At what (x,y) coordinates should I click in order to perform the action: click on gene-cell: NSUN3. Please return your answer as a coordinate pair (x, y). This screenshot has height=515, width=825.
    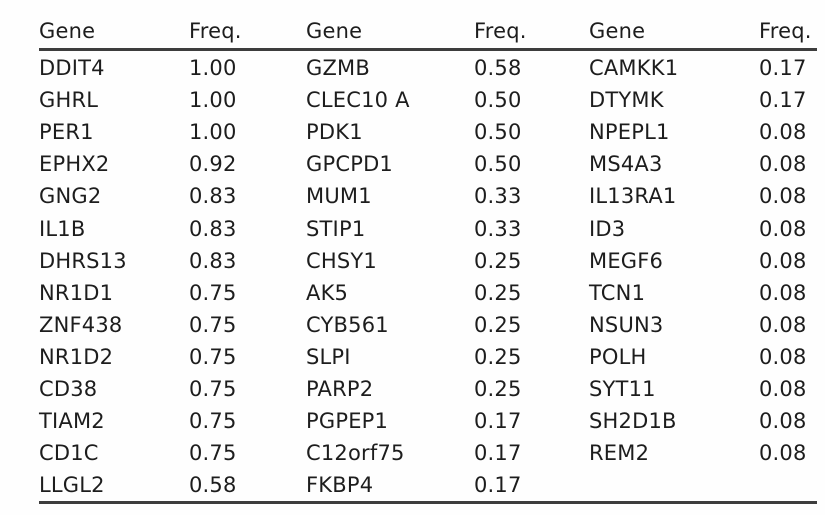
    Looking at the image, I should click on (626, 324).